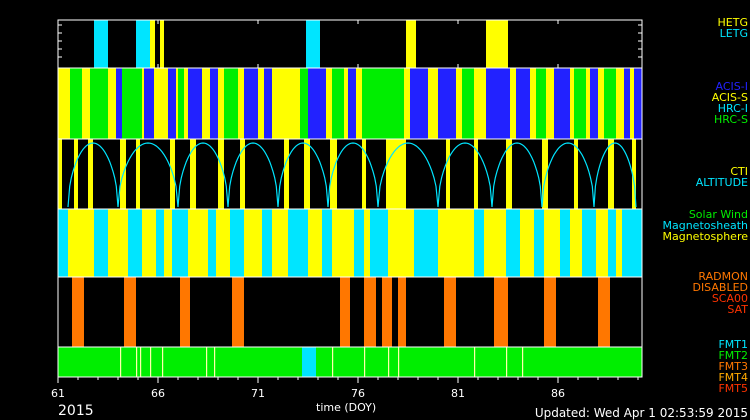  Describe the element at coordinates (737, 309) in the screenshot. I see `legend-item: SAT` at that location.